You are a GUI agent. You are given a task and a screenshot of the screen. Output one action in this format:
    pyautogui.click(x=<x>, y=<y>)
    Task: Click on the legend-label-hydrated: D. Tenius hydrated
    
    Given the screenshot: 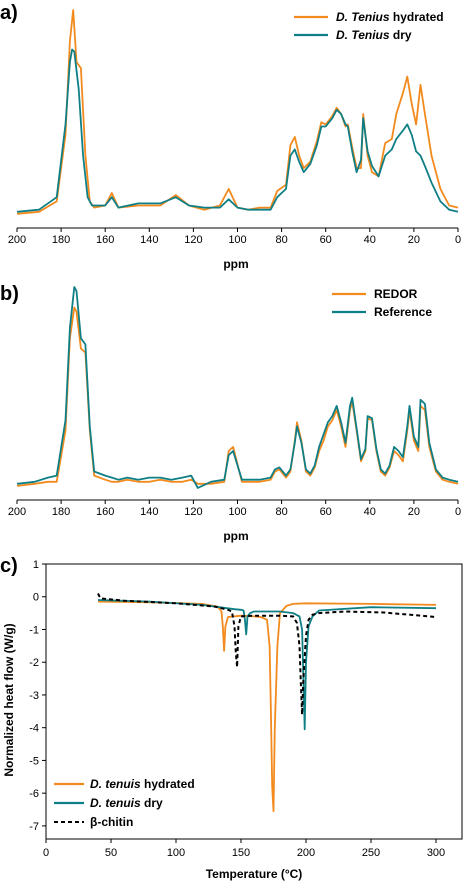 What is the action you would take?
    pyautogui.click(x=390, y=17)
    